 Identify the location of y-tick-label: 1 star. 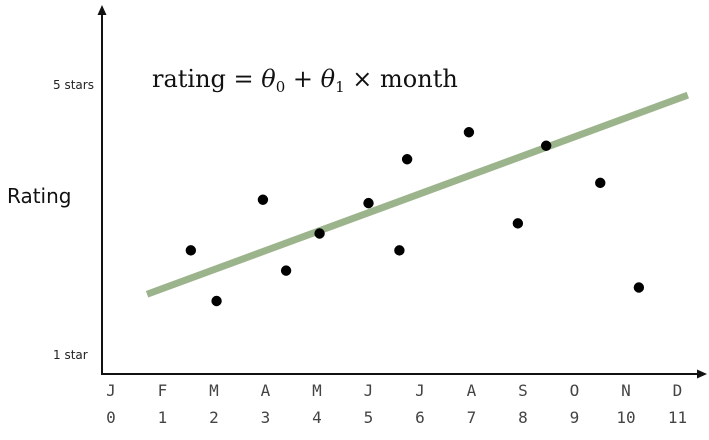
(70, 355).